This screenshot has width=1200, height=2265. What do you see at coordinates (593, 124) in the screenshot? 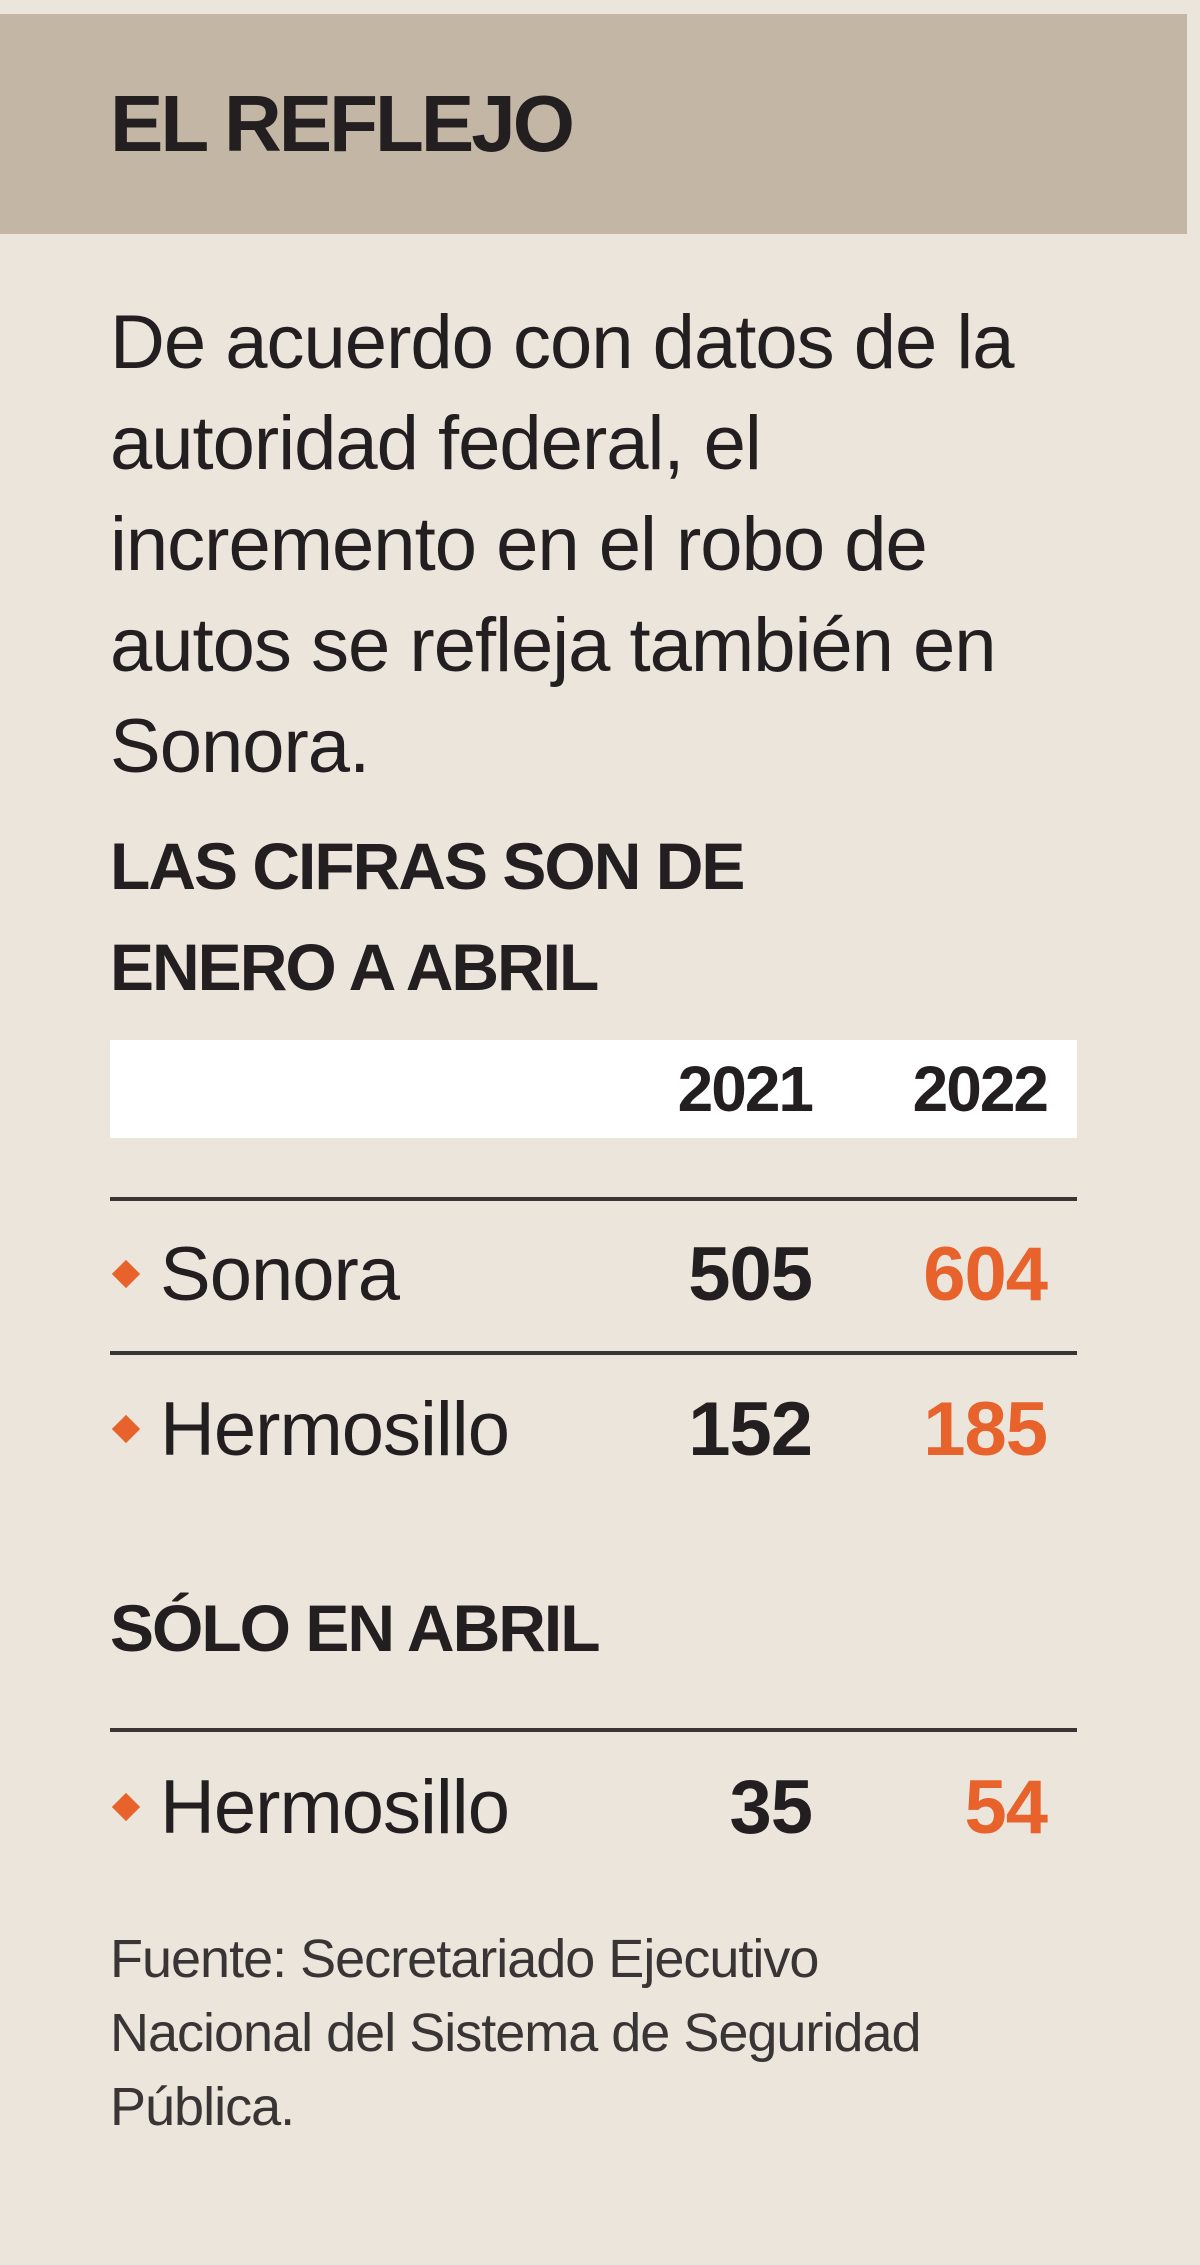
I see `header-band` at bounding box center [593, 124].